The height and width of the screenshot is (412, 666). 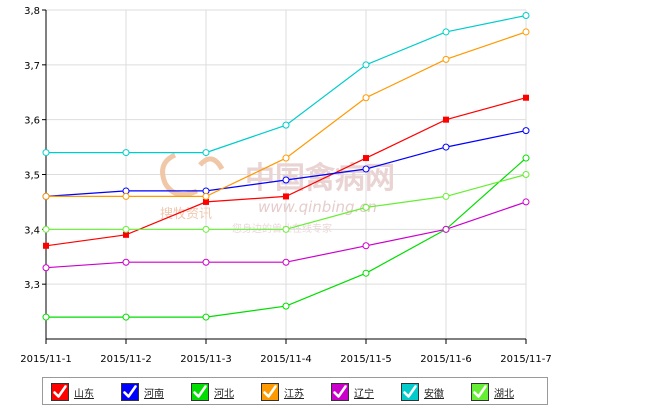 What do you see at coordinates (142, 392) in the screenshot?
I see `legend-item: 河南` at bounding box center [142, 392].